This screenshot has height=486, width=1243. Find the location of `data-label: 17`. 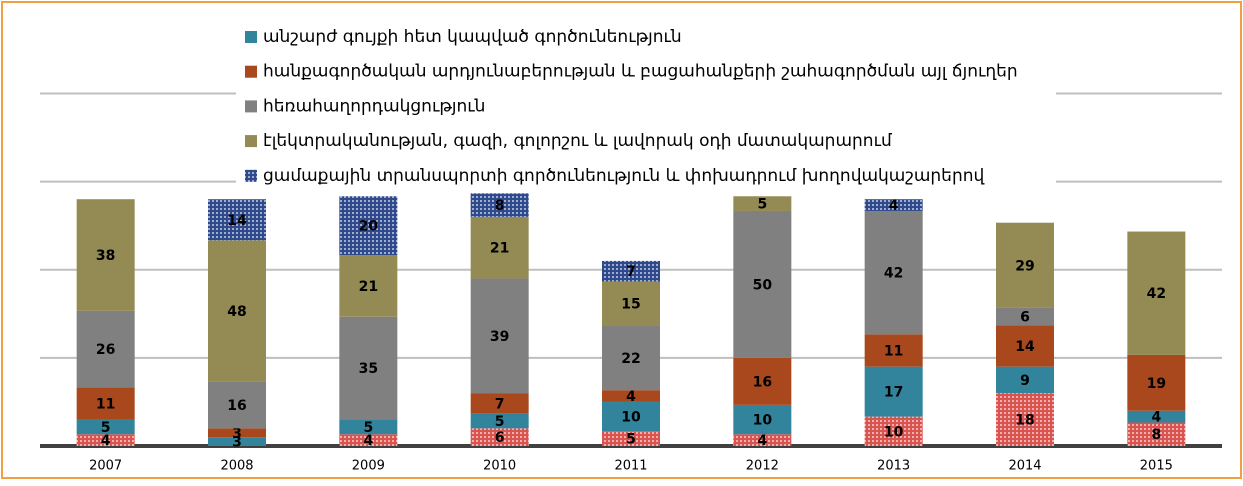

data-label: 17 is located at coordinates (893, 393).